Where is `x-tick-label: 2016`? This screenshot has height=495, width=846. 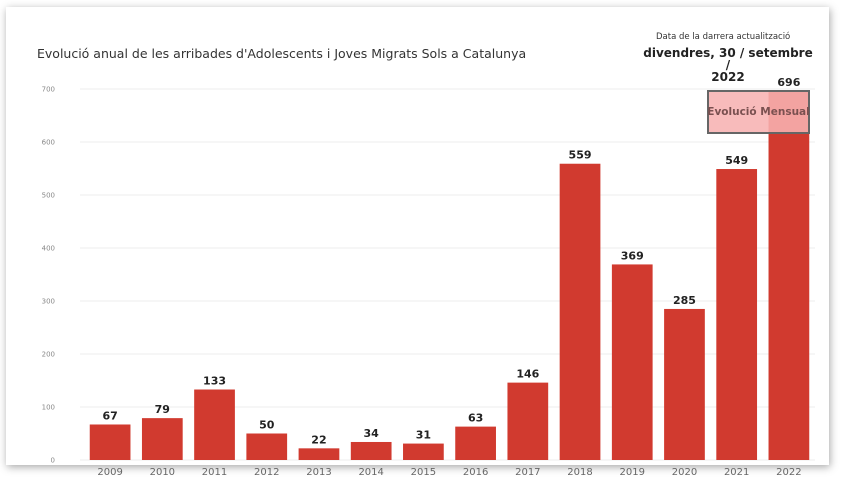
x-tick-label: 2016 is located at coordinates (475, 472).